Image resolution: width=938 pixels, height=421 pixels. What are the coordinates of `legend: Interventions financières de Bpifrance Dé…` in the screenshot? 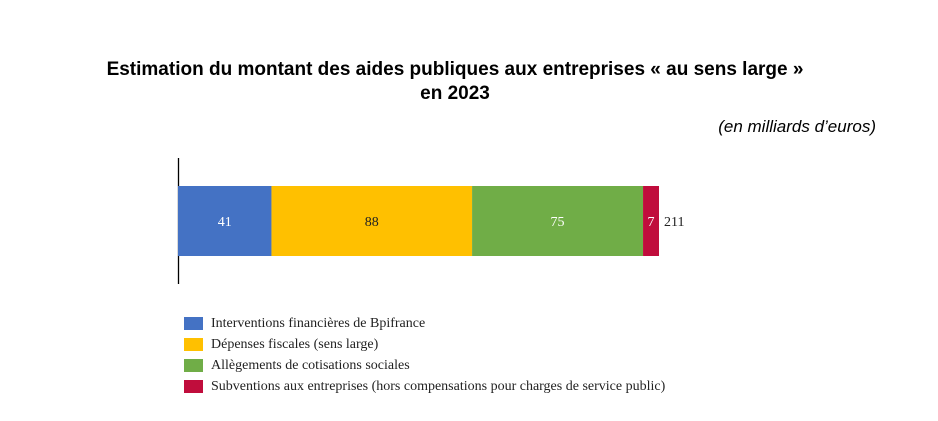 It's located at (424, 355).